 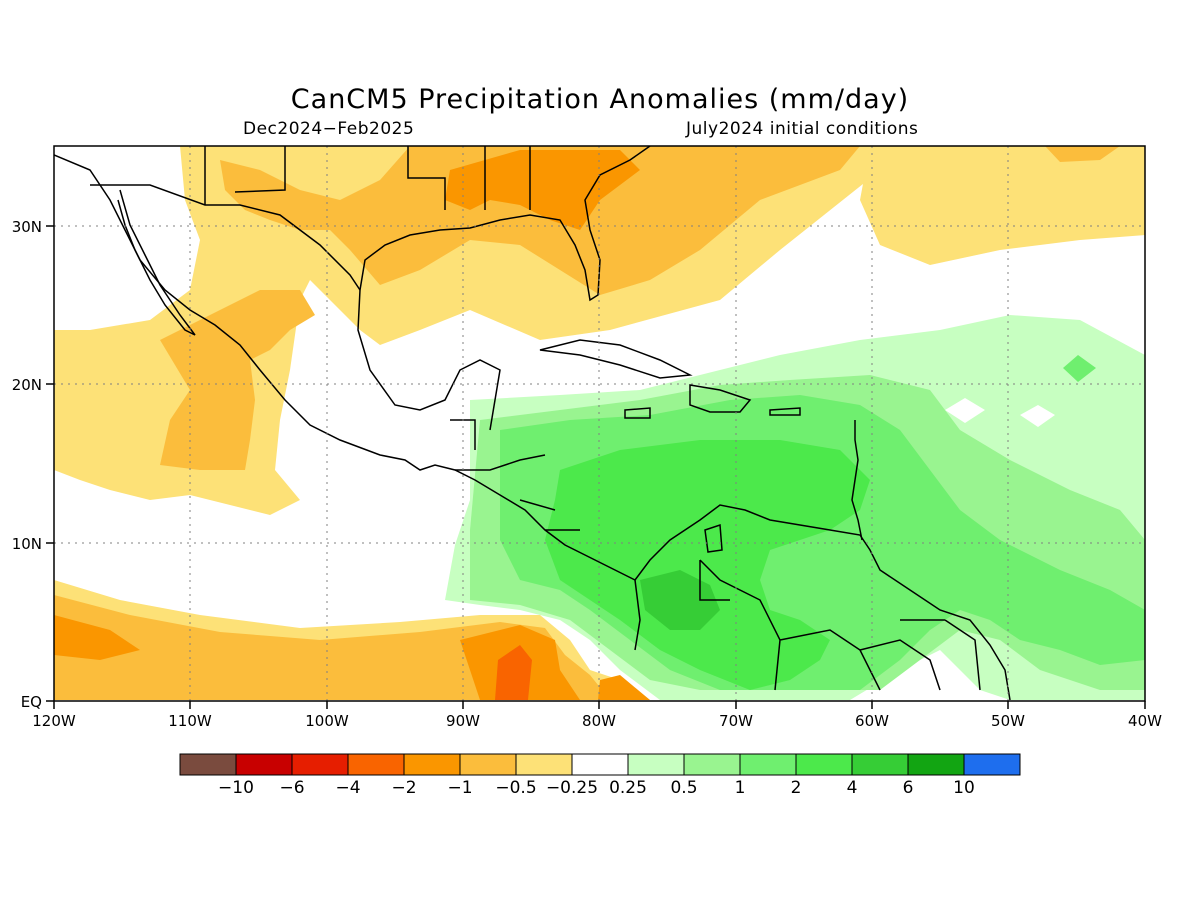 What do you see at coordinates (367, 178) in the screenshot?
I see `us-states` at bounding box center [367, 178].